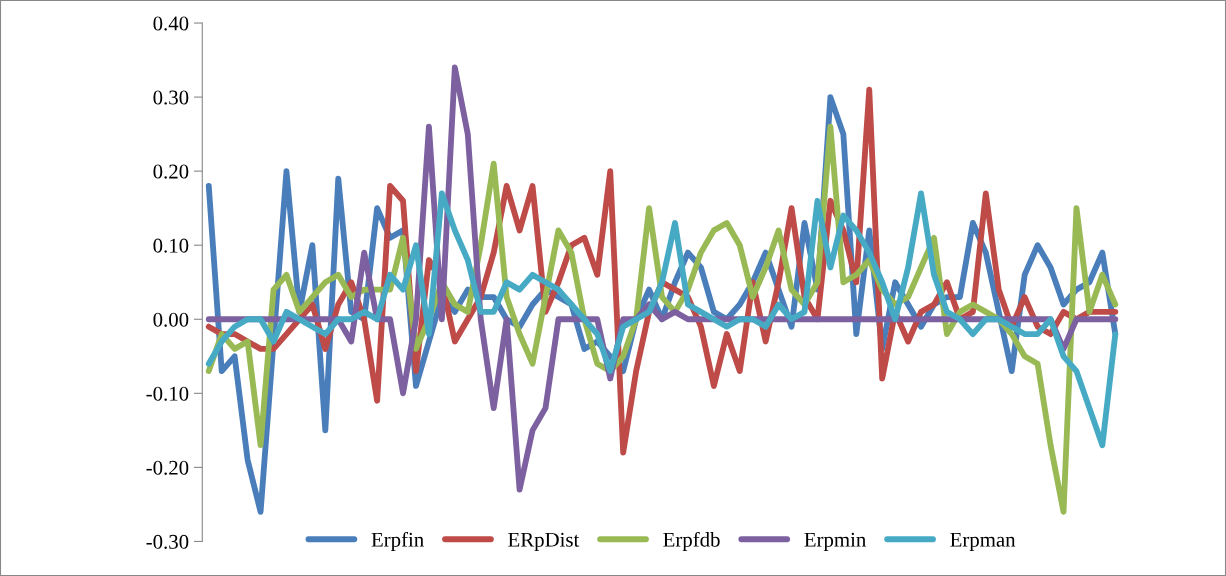 The width and height of the screenshot is (1226, 576). What do you see at coordinates (171, 171) in the screenshot?
I see `y-tick-label: 0.20` at bounding box center [171, 171].